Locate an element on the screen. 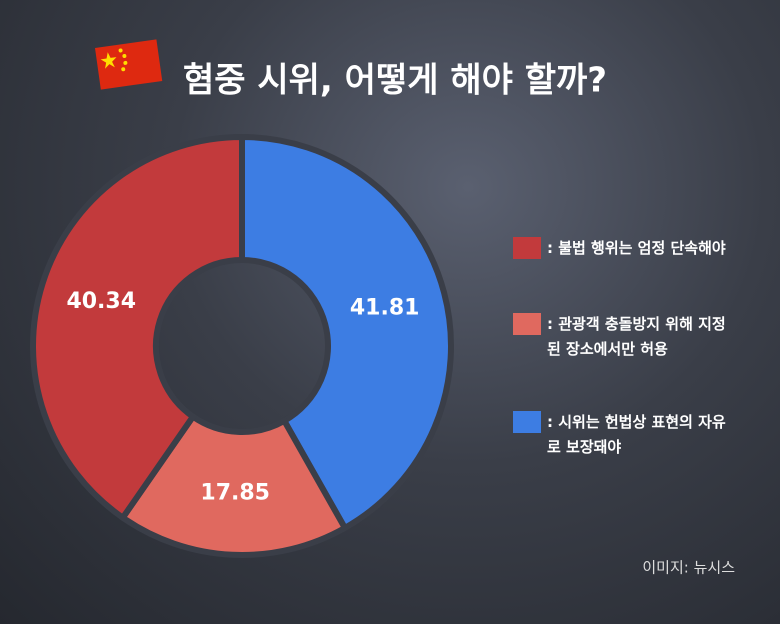  value-label: 41.81 is located at coordinates (385, 307).